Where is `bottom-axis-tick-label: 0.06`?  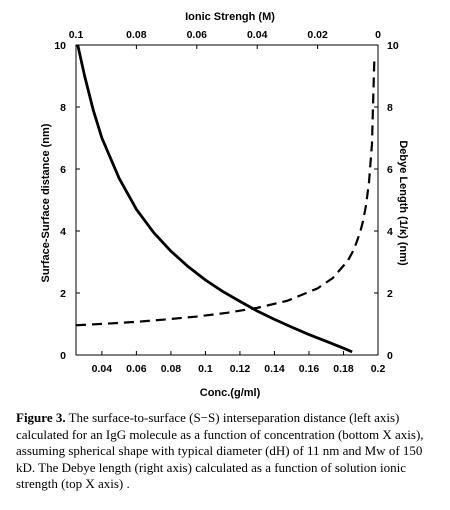 bottom-axis-tick-label: 0.06 is located at coordinates (136, 369).